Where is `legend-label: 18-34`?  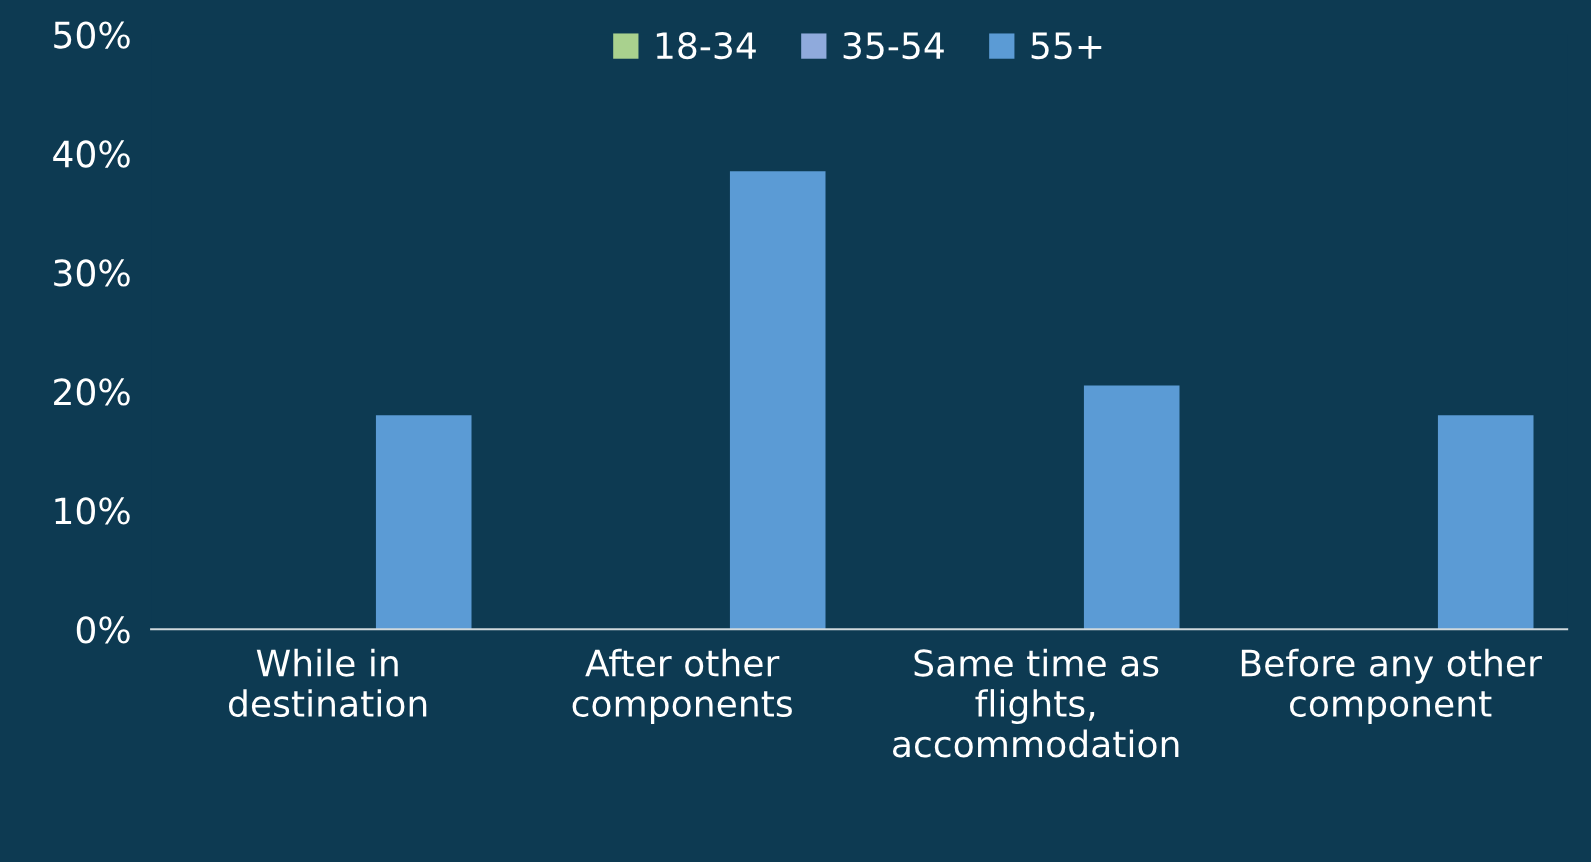
legend-label: 18-34 is located at coordinates (706, 45).